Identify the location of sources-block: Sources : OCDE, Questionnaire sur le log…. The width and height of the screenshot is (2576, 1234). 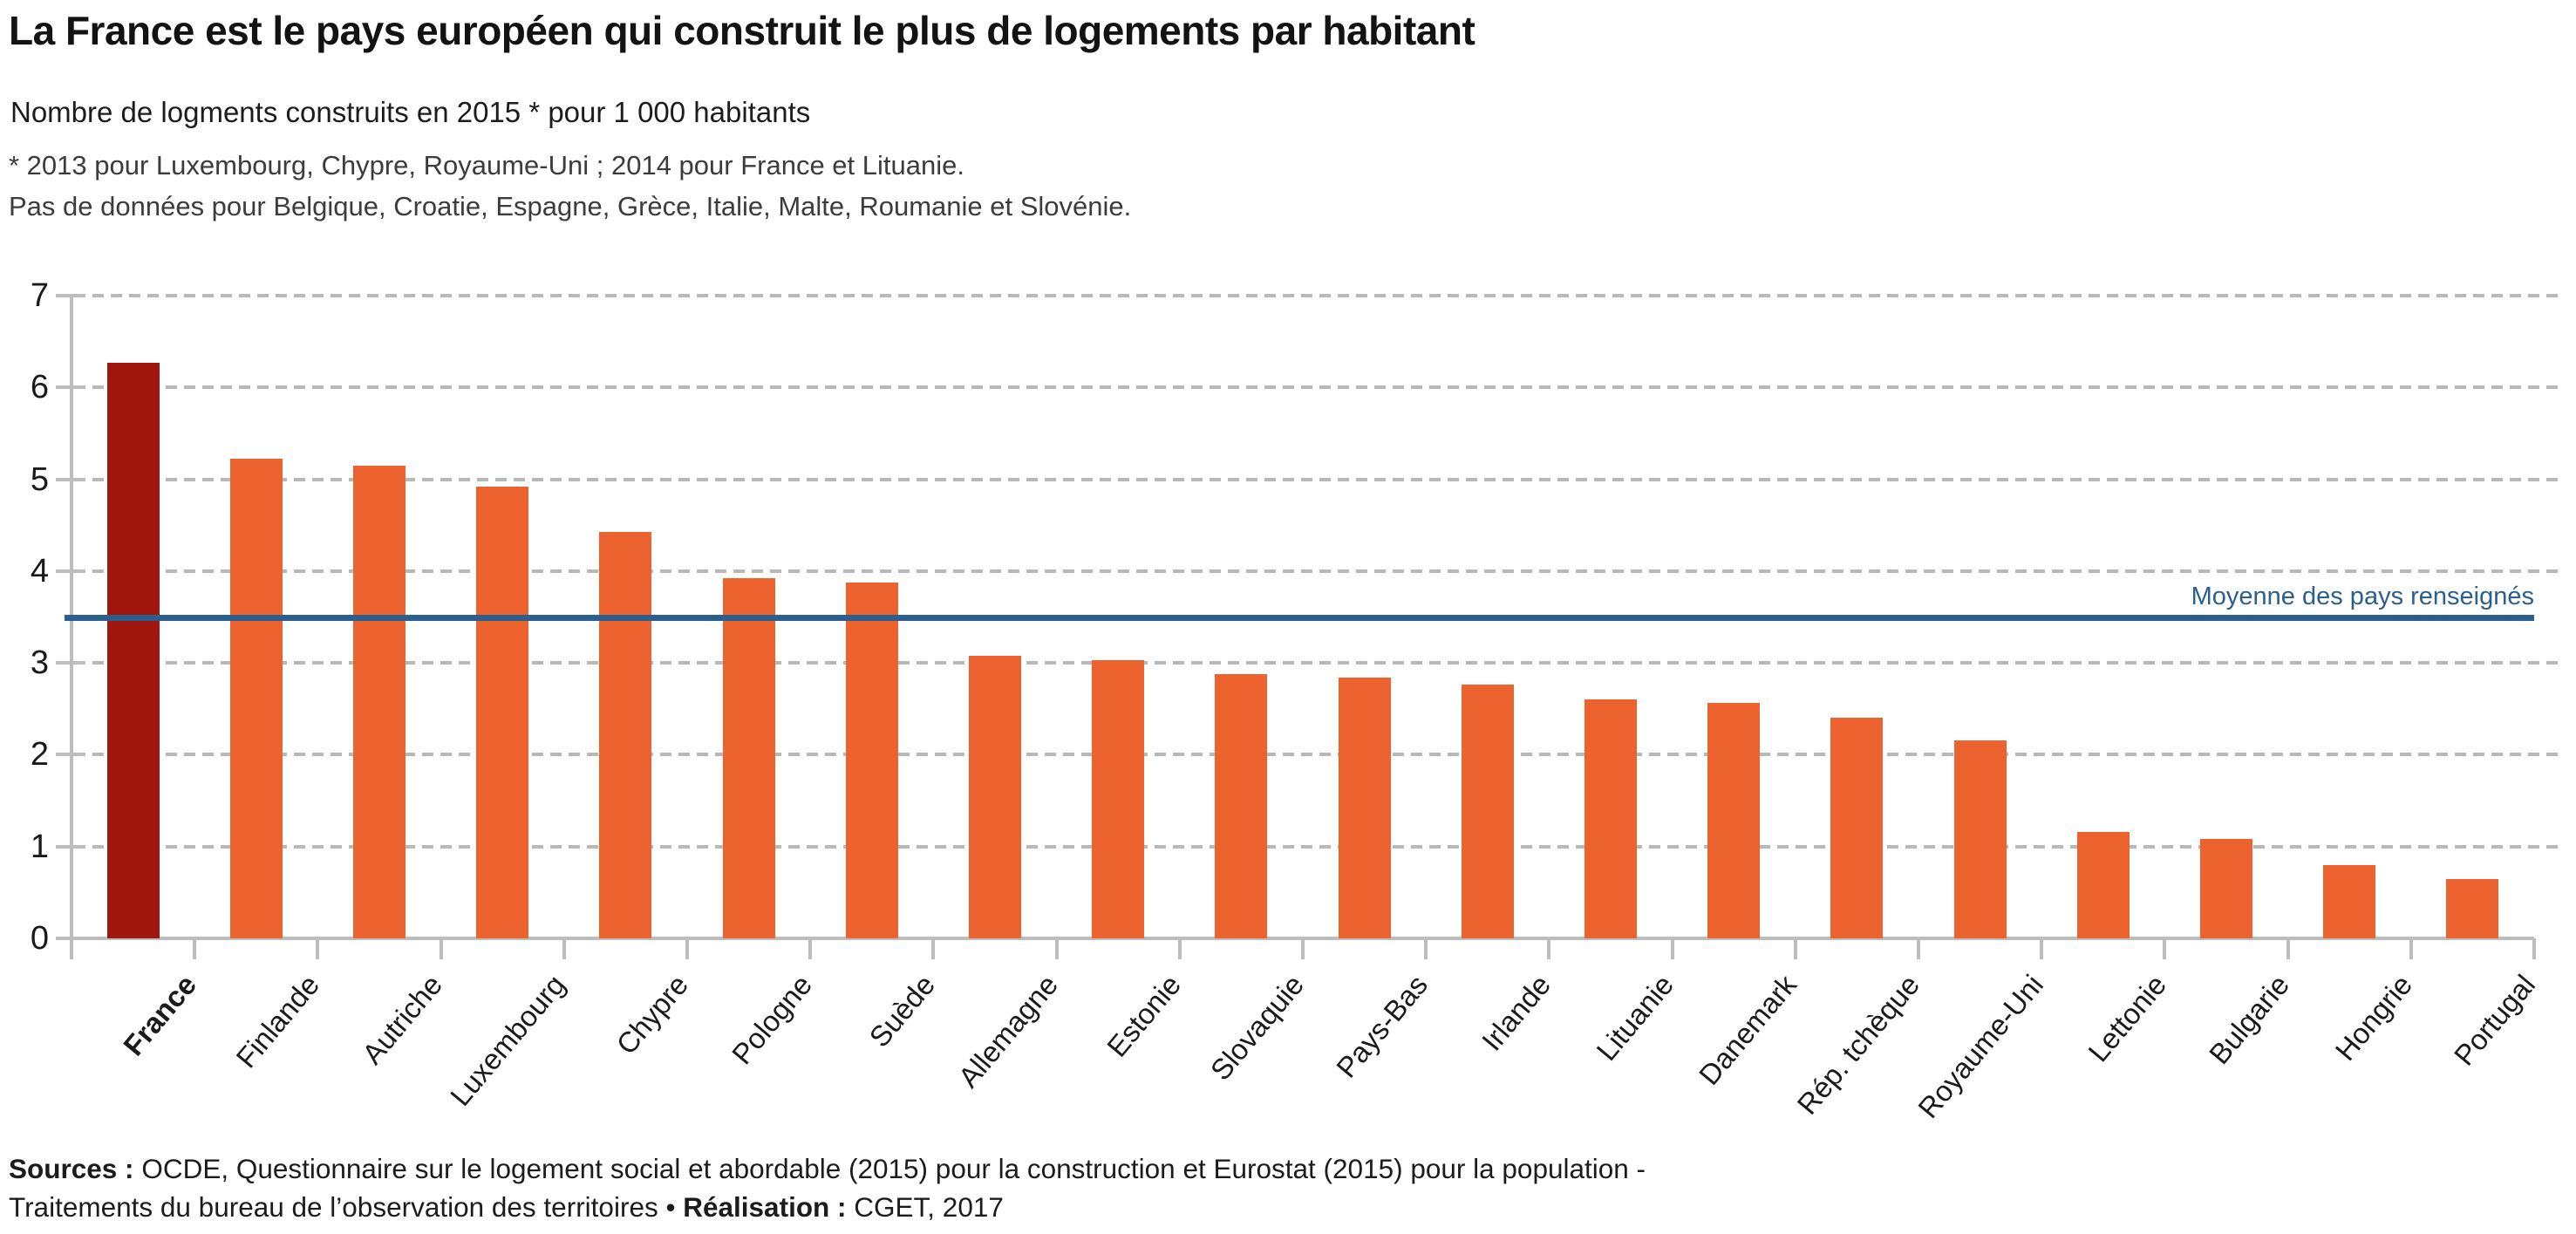
(828, 1187).